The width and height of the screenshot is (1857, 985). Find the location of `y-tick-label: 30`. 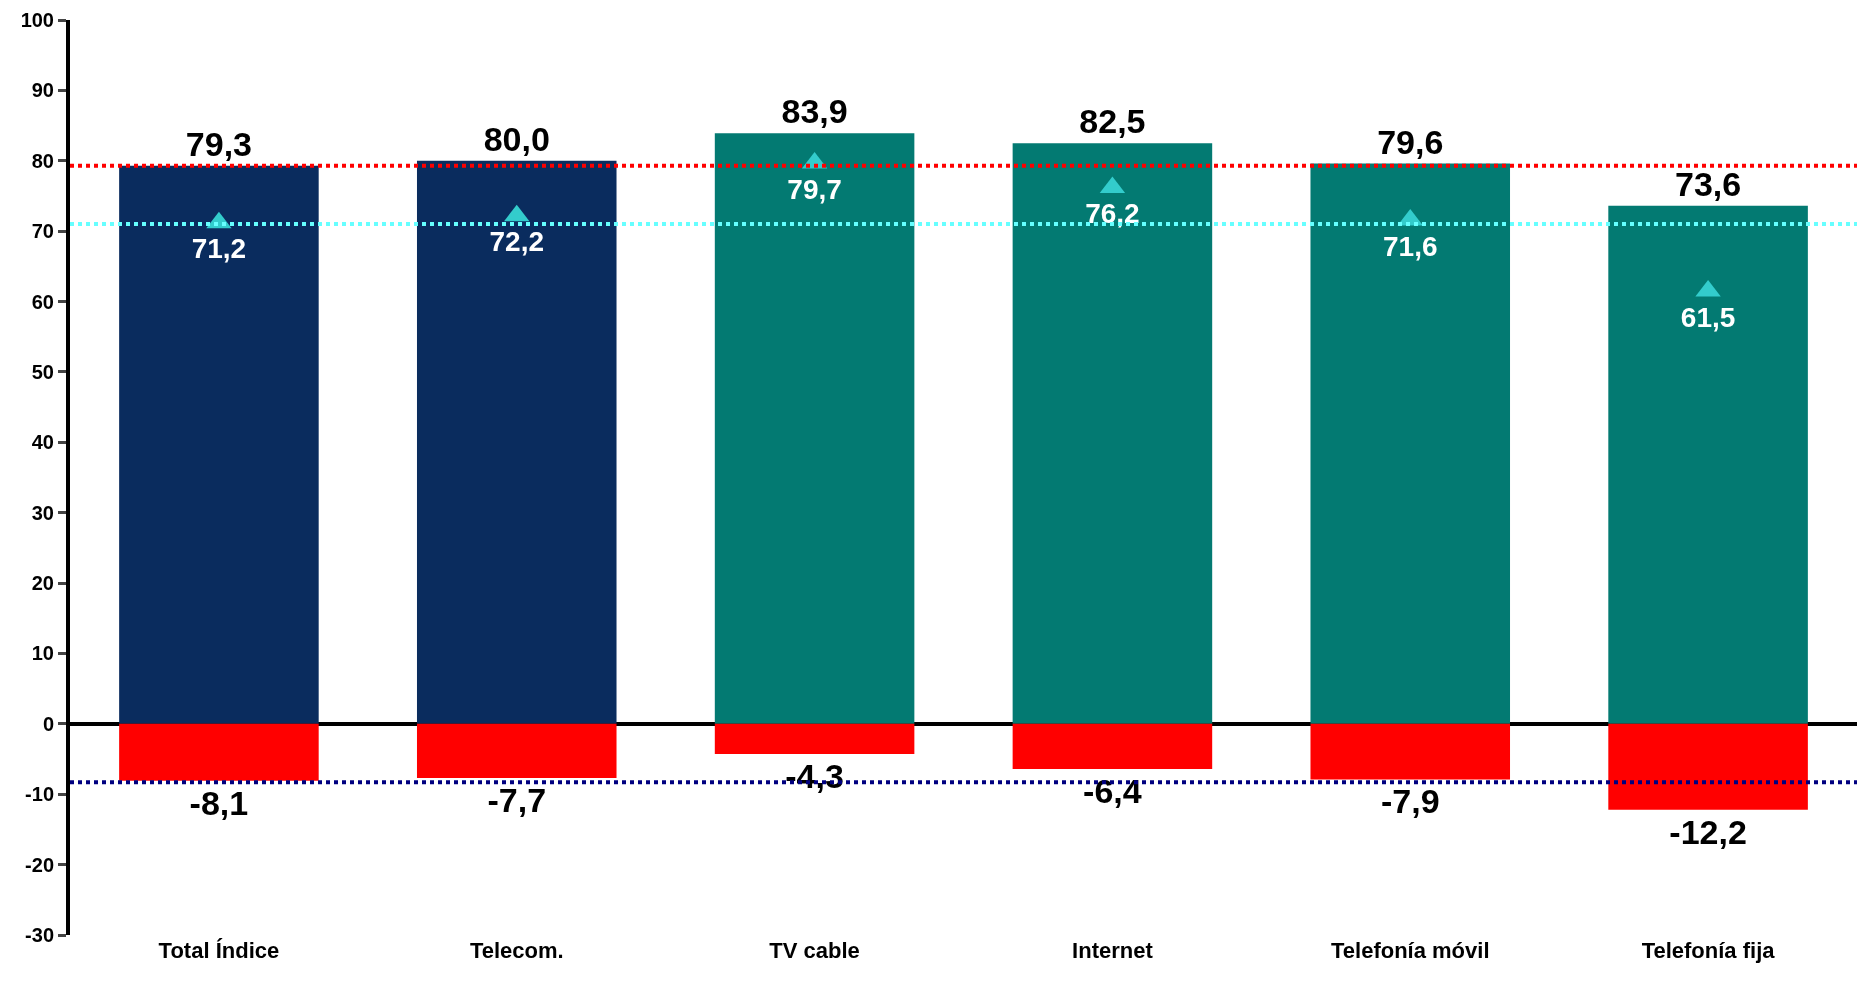

y-tick-label: 30 is located at coordinates (42, 512).